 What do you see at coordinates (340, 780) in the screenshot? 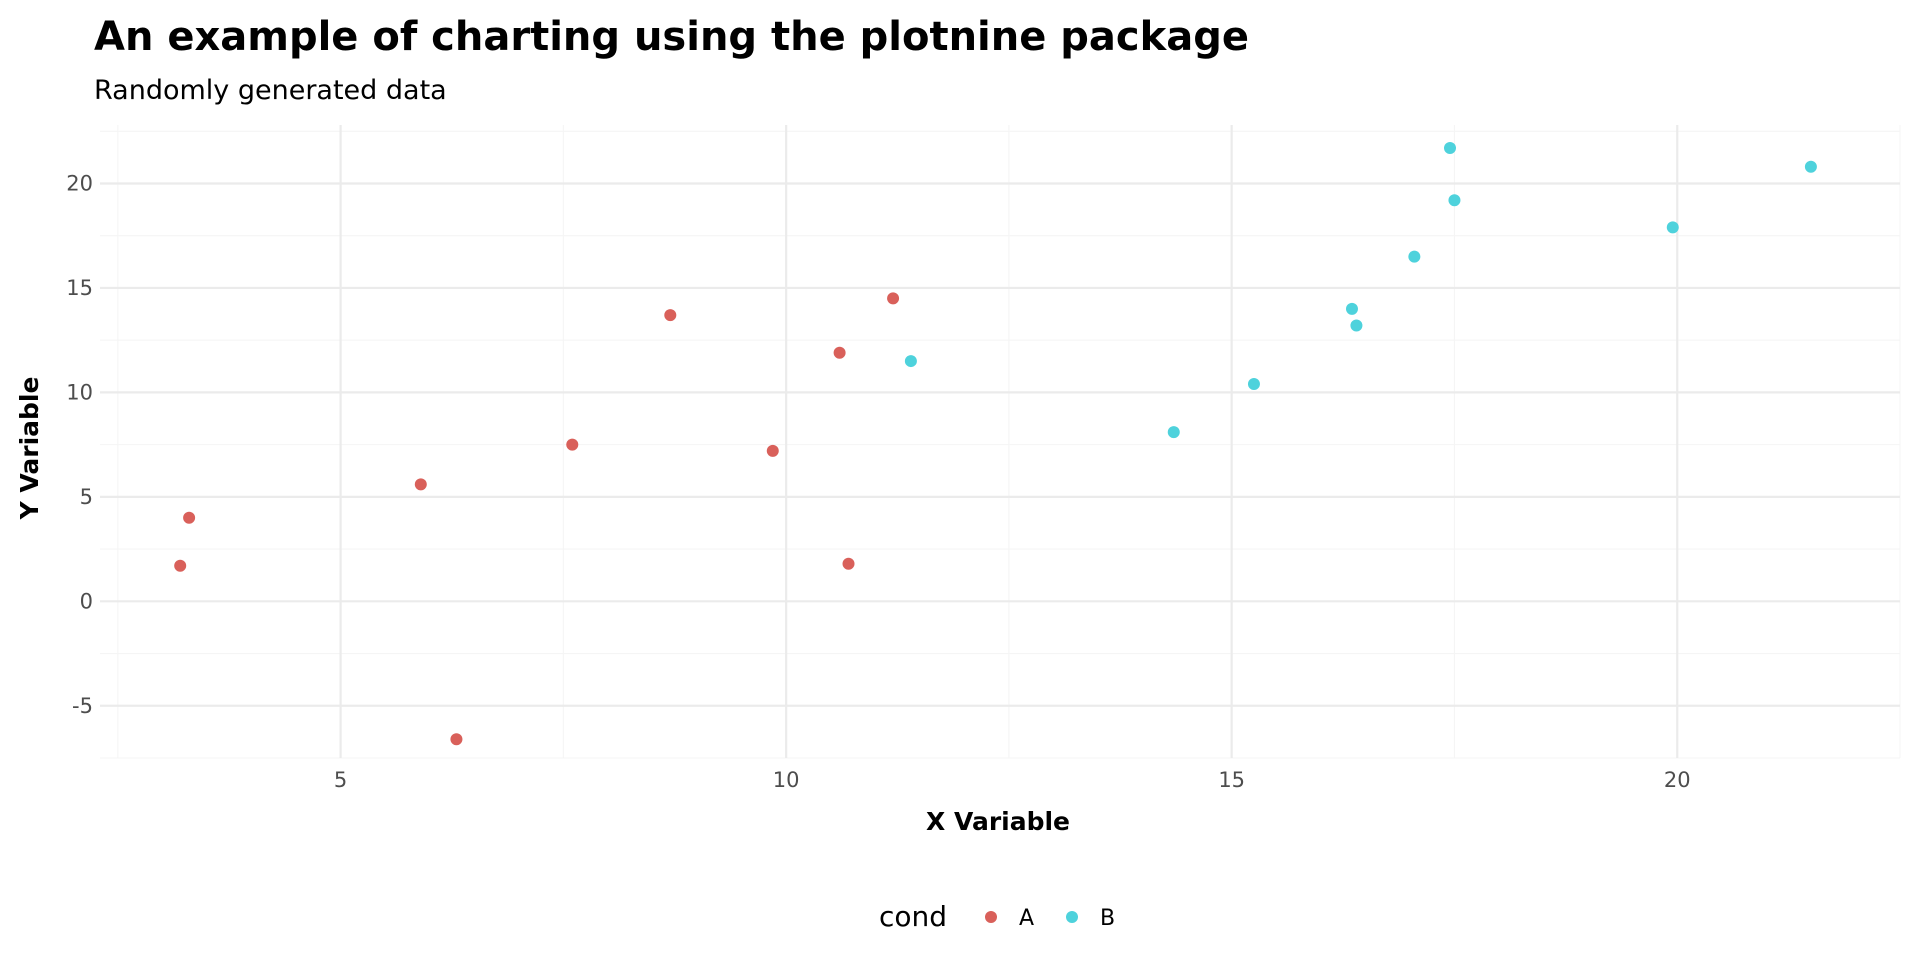
I see `x-tick-label: 5` at bounding box center [340, 780].